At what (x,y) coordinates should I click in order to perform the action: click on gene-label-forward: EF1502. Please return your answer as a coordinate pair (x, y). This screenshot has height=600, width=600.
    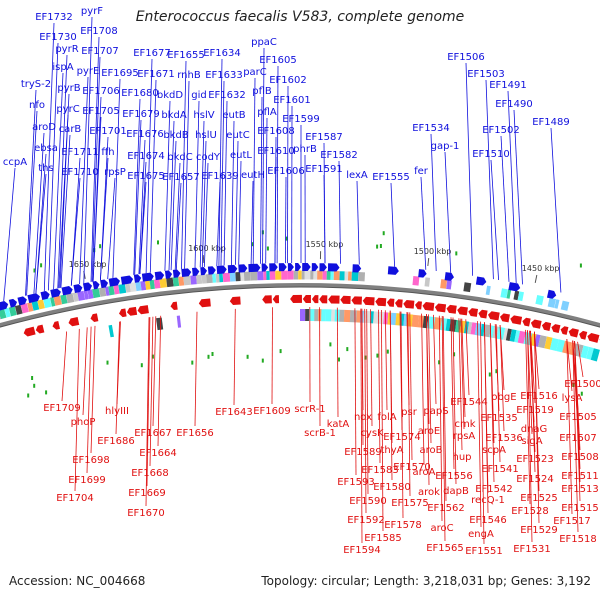
    Looking at the image, I should click on (501, 130).